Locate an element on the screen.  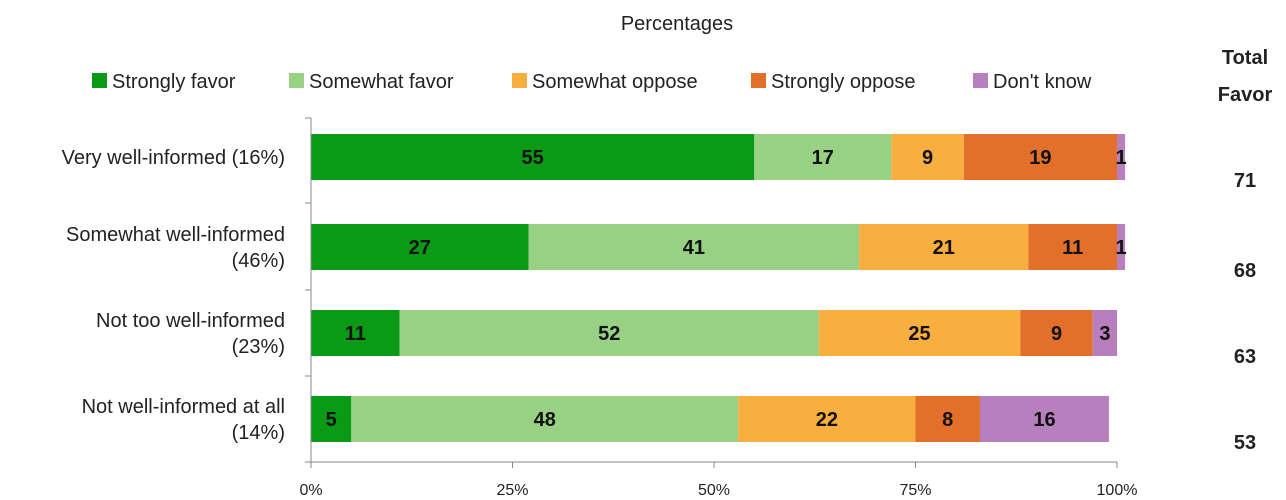
legend-item: Somewhat oppose is located at coordinates (605, 82).